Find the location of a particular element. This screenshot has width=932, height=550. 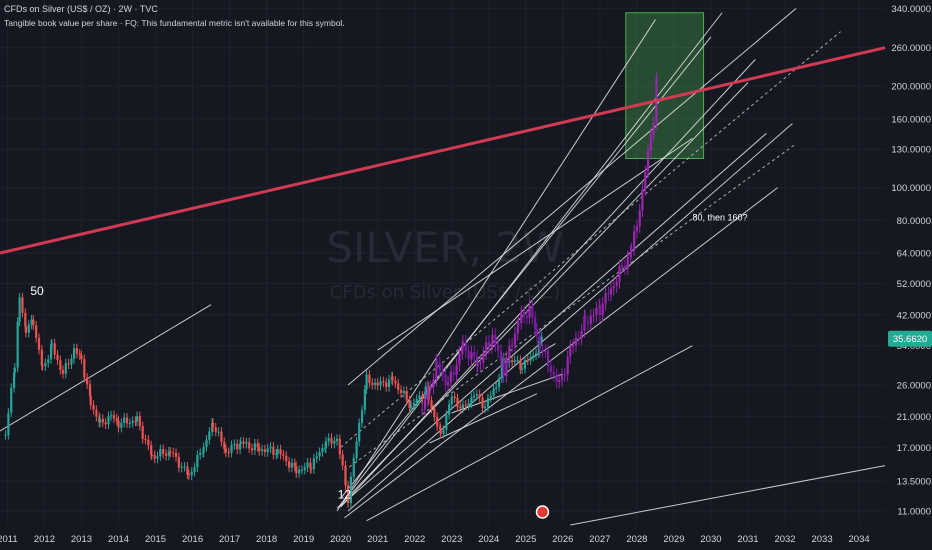

x-tick-label: 2022 is located at coordinates (414, 539).